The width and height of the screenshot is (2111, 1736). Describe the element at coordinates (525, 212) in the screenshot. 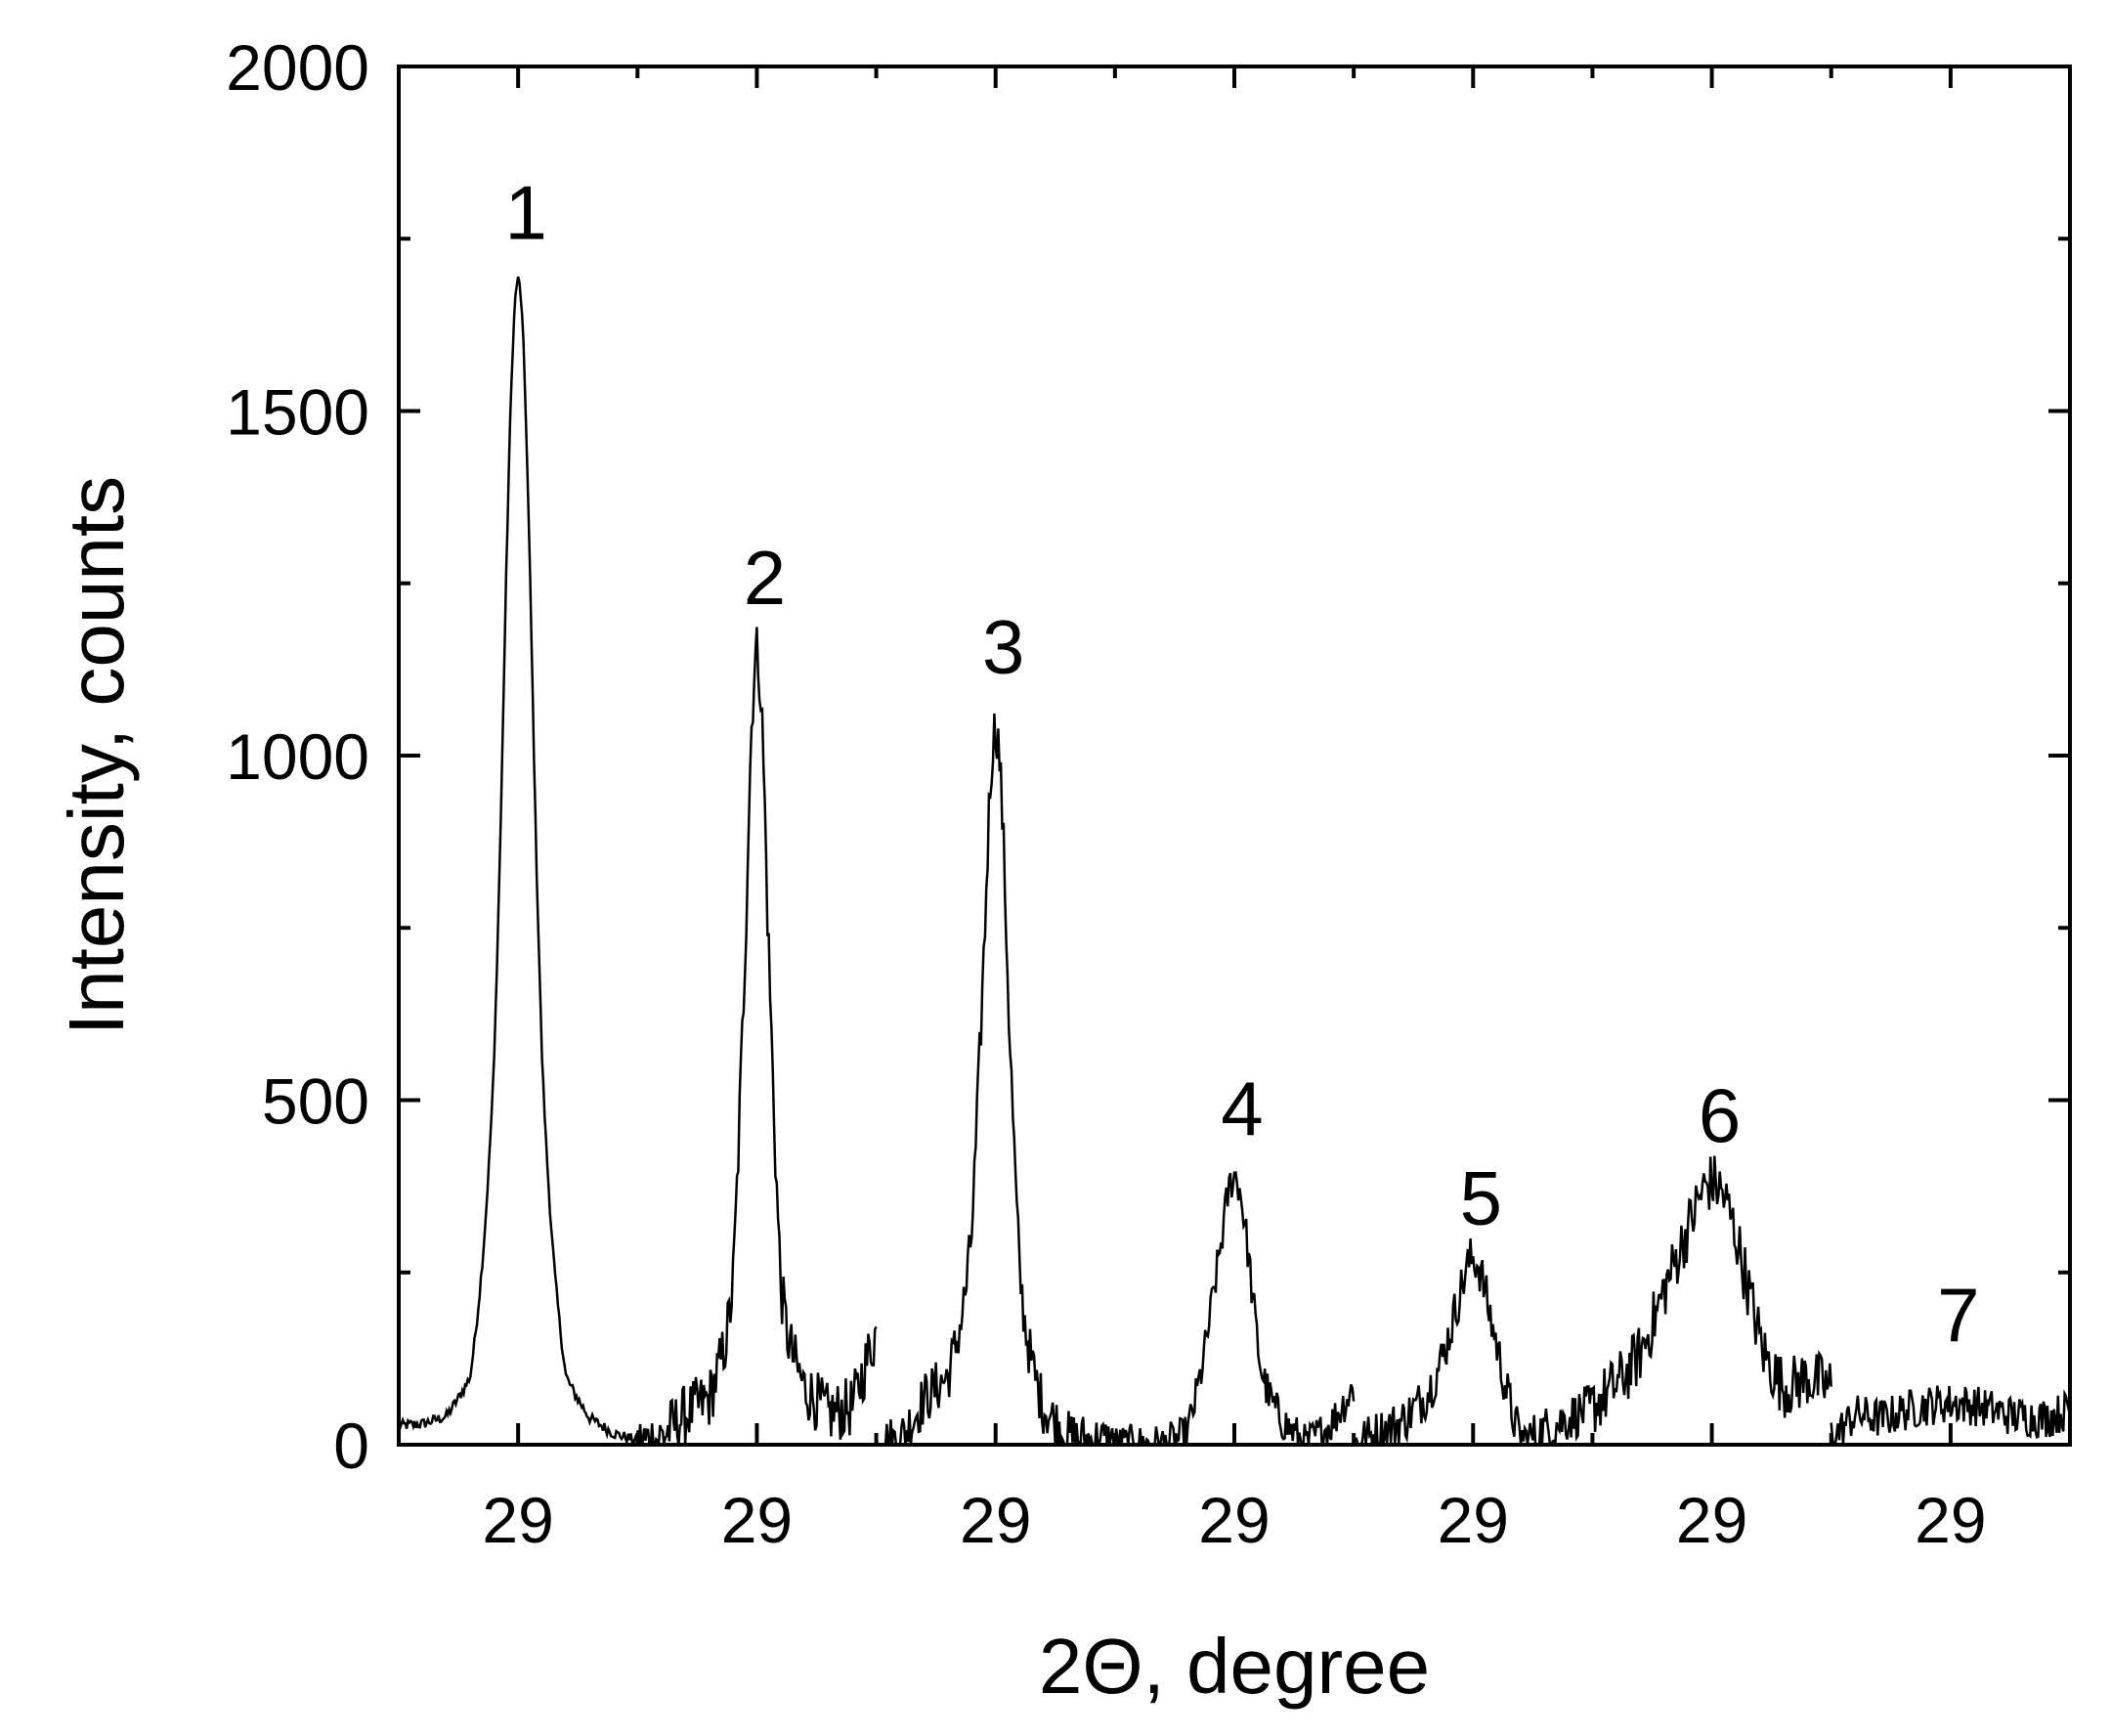

I see `peak-label-1: 1` at that location.